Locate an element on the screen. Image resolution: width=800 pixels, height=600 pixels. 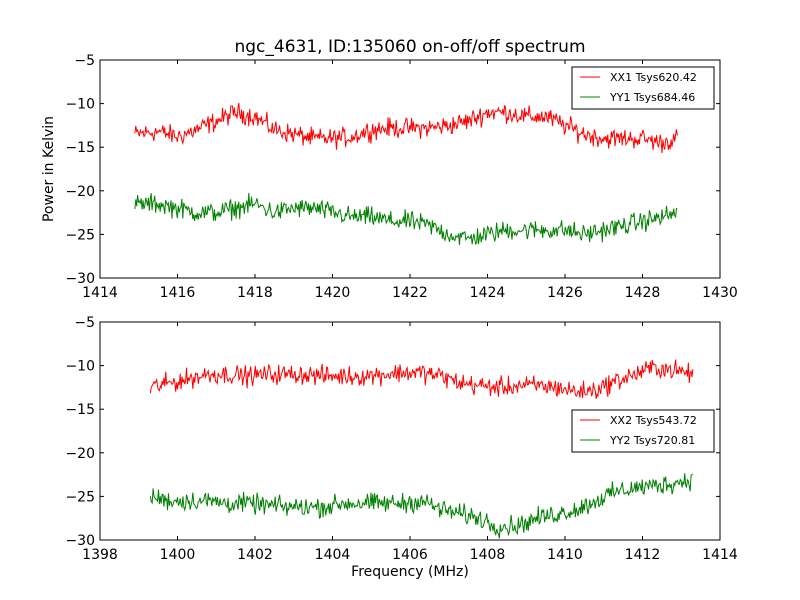
legend-label: YY1 Tsys684.46 is located at coordinates (652, 97).